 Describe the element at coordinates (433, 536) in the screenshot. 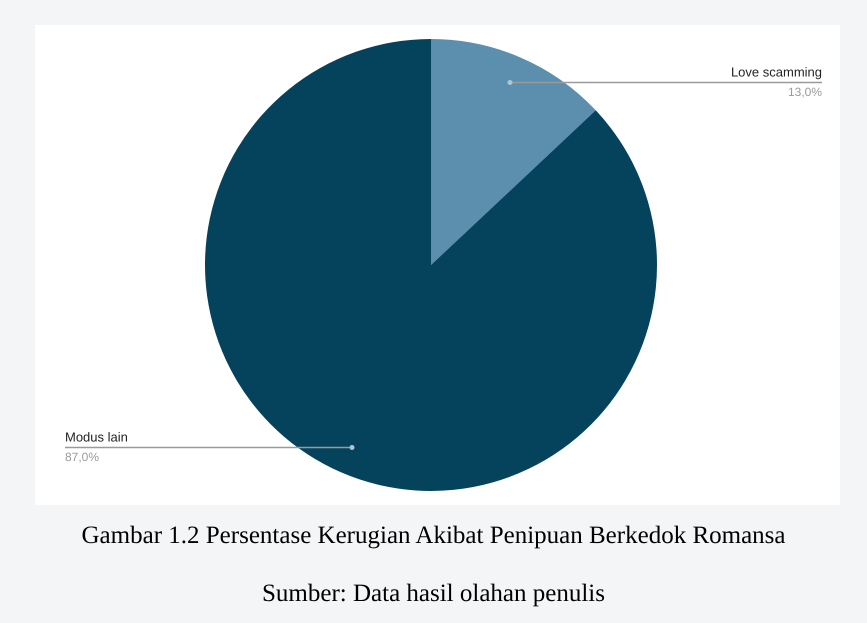

I see `text: Gambar 1.2 Persentase Kerugian Akibat Penipuan Berkedok Romansa` at that location.